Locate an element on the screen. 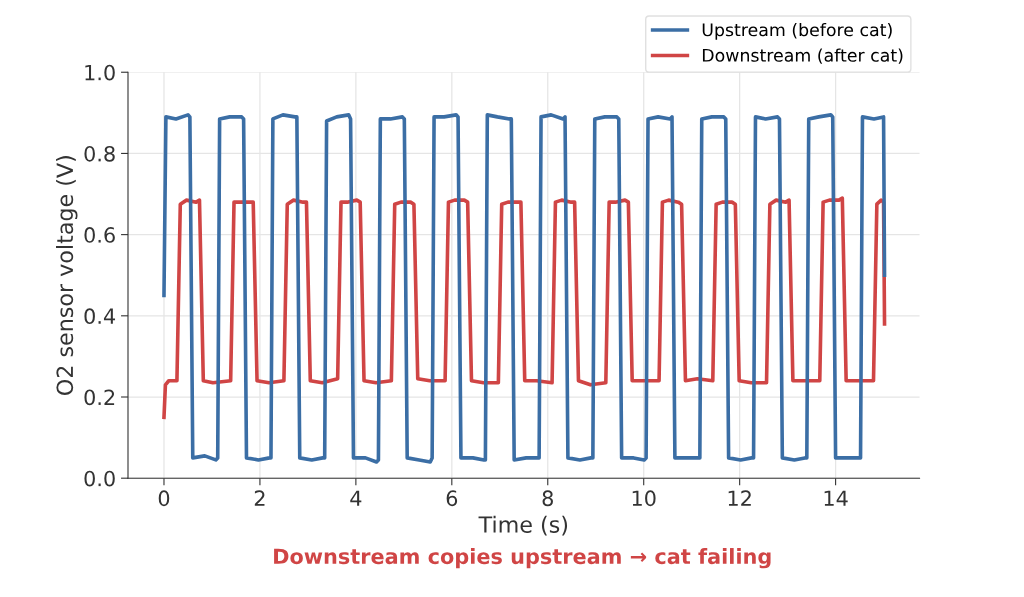 This screenshot has height=597, width=1024. legend-label: Upstream (before cat) is located at coordinates (797, 31).